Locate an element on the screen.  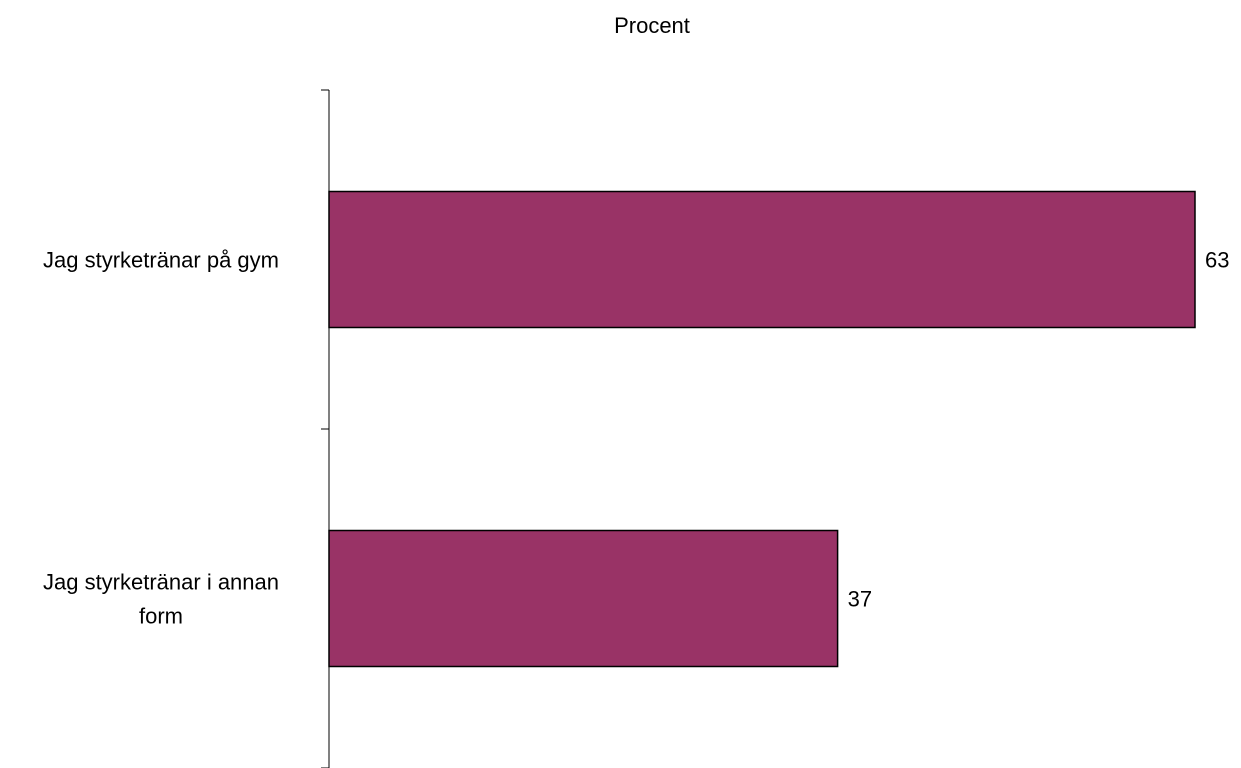
category-label-1-line-1: form is located at coordinates (161, 616).